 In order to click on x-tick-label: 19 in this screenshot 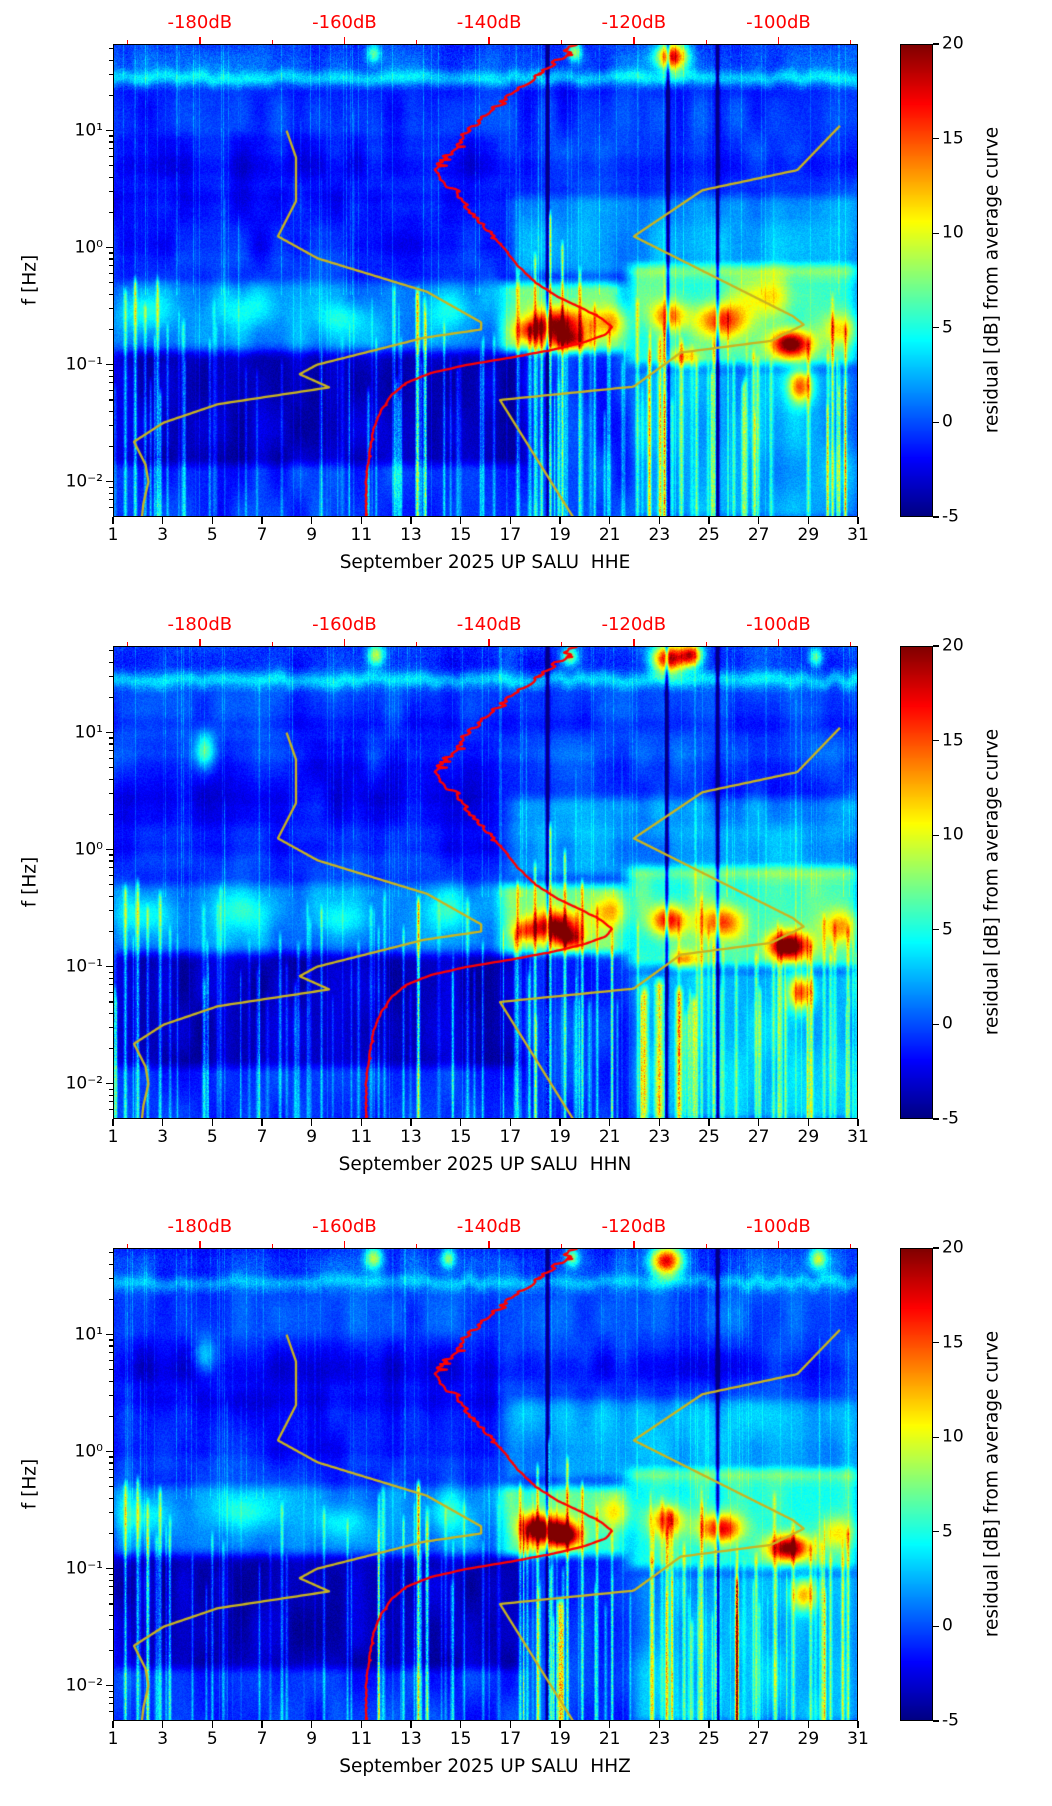, I will do `click(560, 1739)`.